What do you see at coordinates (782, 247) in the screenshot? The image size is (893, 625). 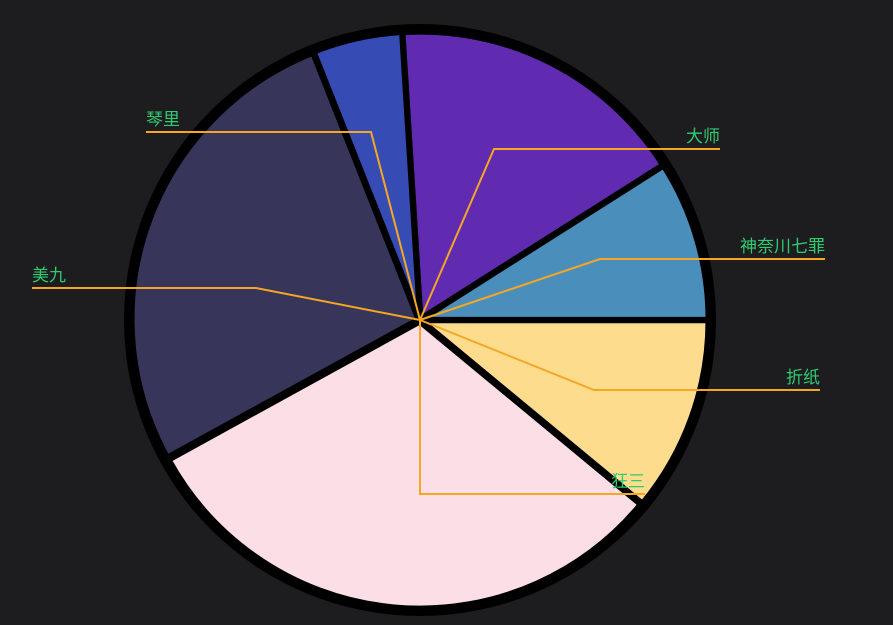 I see `slice-label: 神奈川七罪` at bounding box center [782, 247].